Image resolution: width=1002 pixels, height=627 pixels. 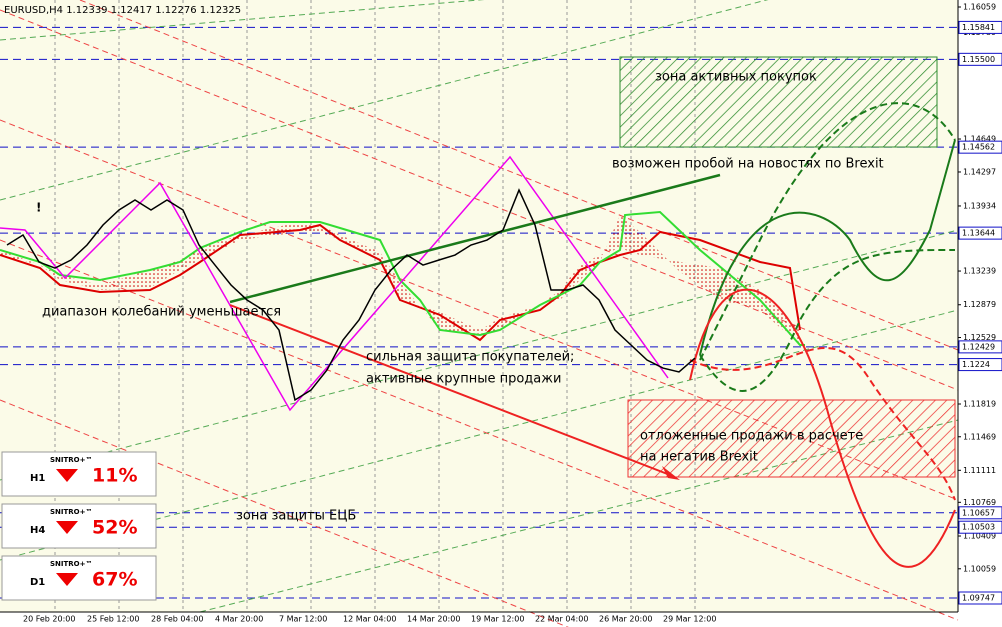 What do you see at coordinates (303, 619) in the screenshot?
I see `x-tick-label: 7 Mar 12:00` at bounding box center [303, 619].